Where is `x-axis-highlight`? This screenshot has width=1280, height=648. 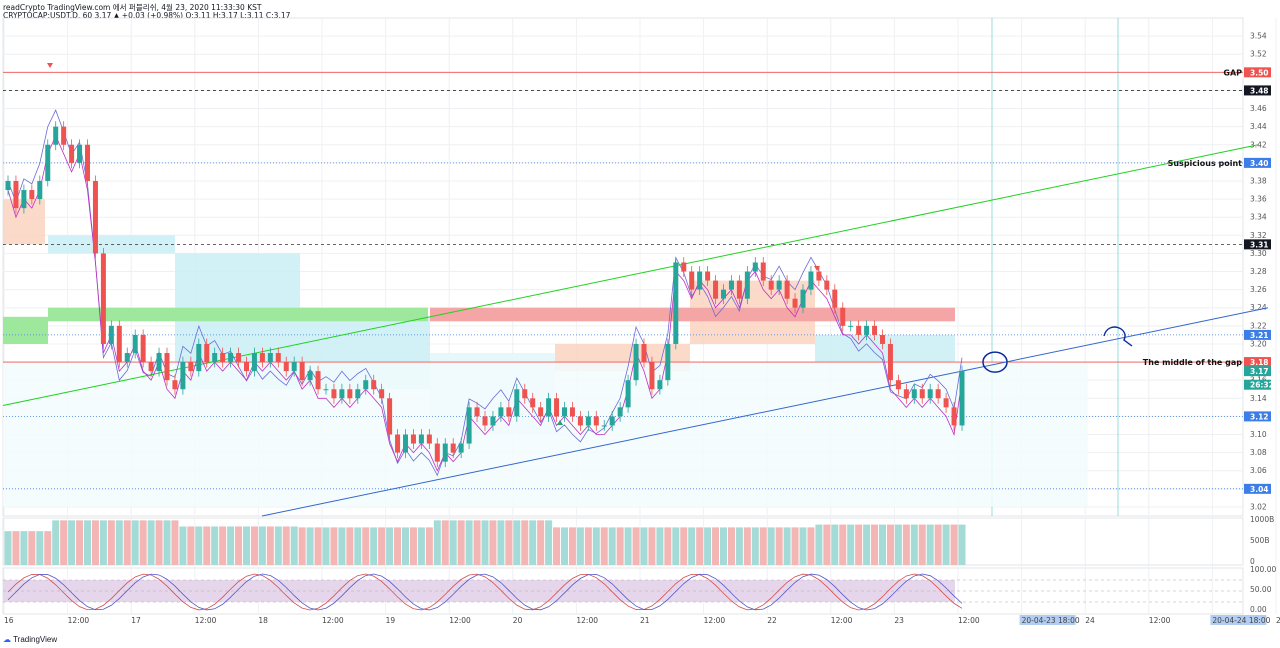
x-axis-highlight is located at coordinates (1238, 620).